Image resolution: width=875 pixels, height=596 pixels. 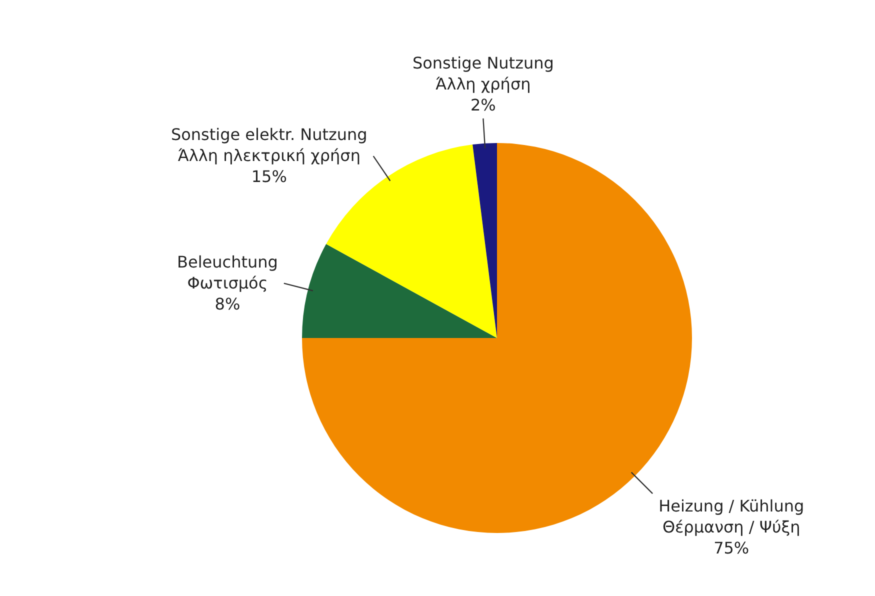 What do you see at coordinates (227, 304) in the screenshot?
I see `data-label: 8%` at bounding box center [227, 304].